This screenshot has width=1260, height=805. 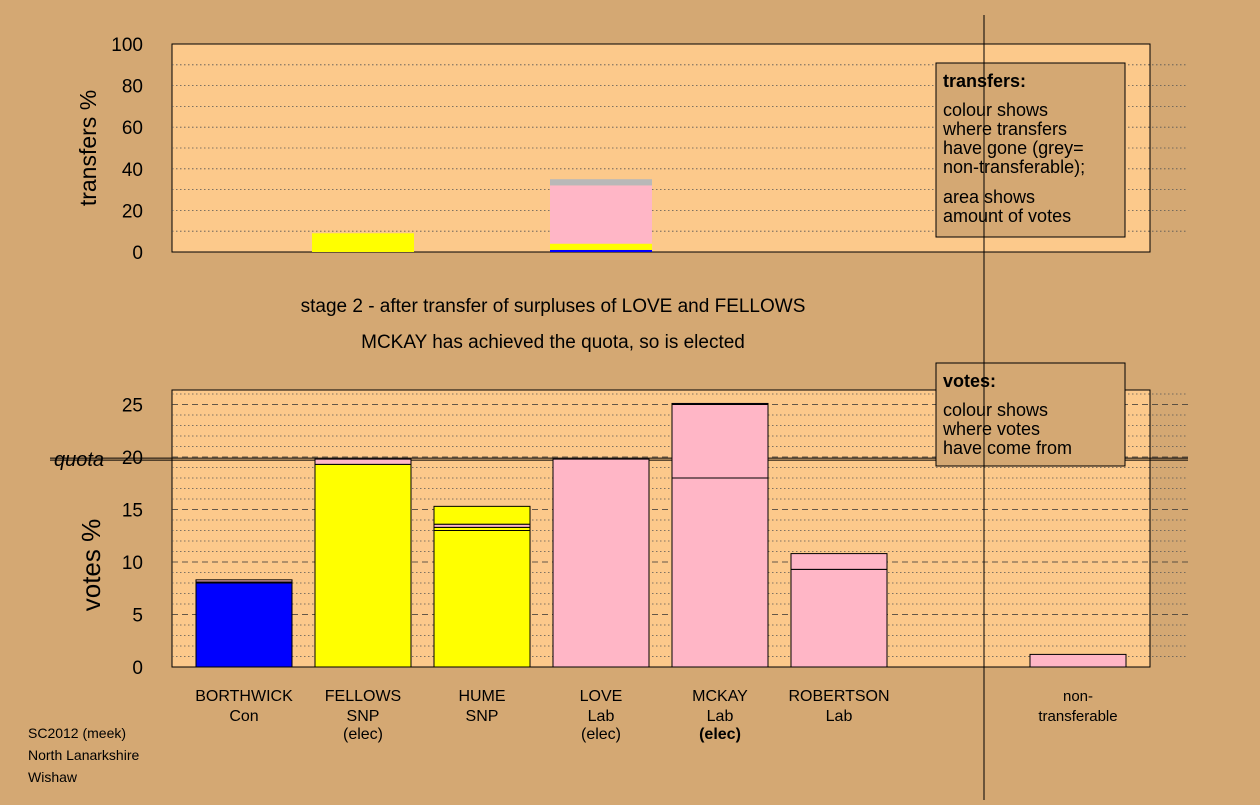 I want to click on votes-legend-box, so click(x=1030, y=414).